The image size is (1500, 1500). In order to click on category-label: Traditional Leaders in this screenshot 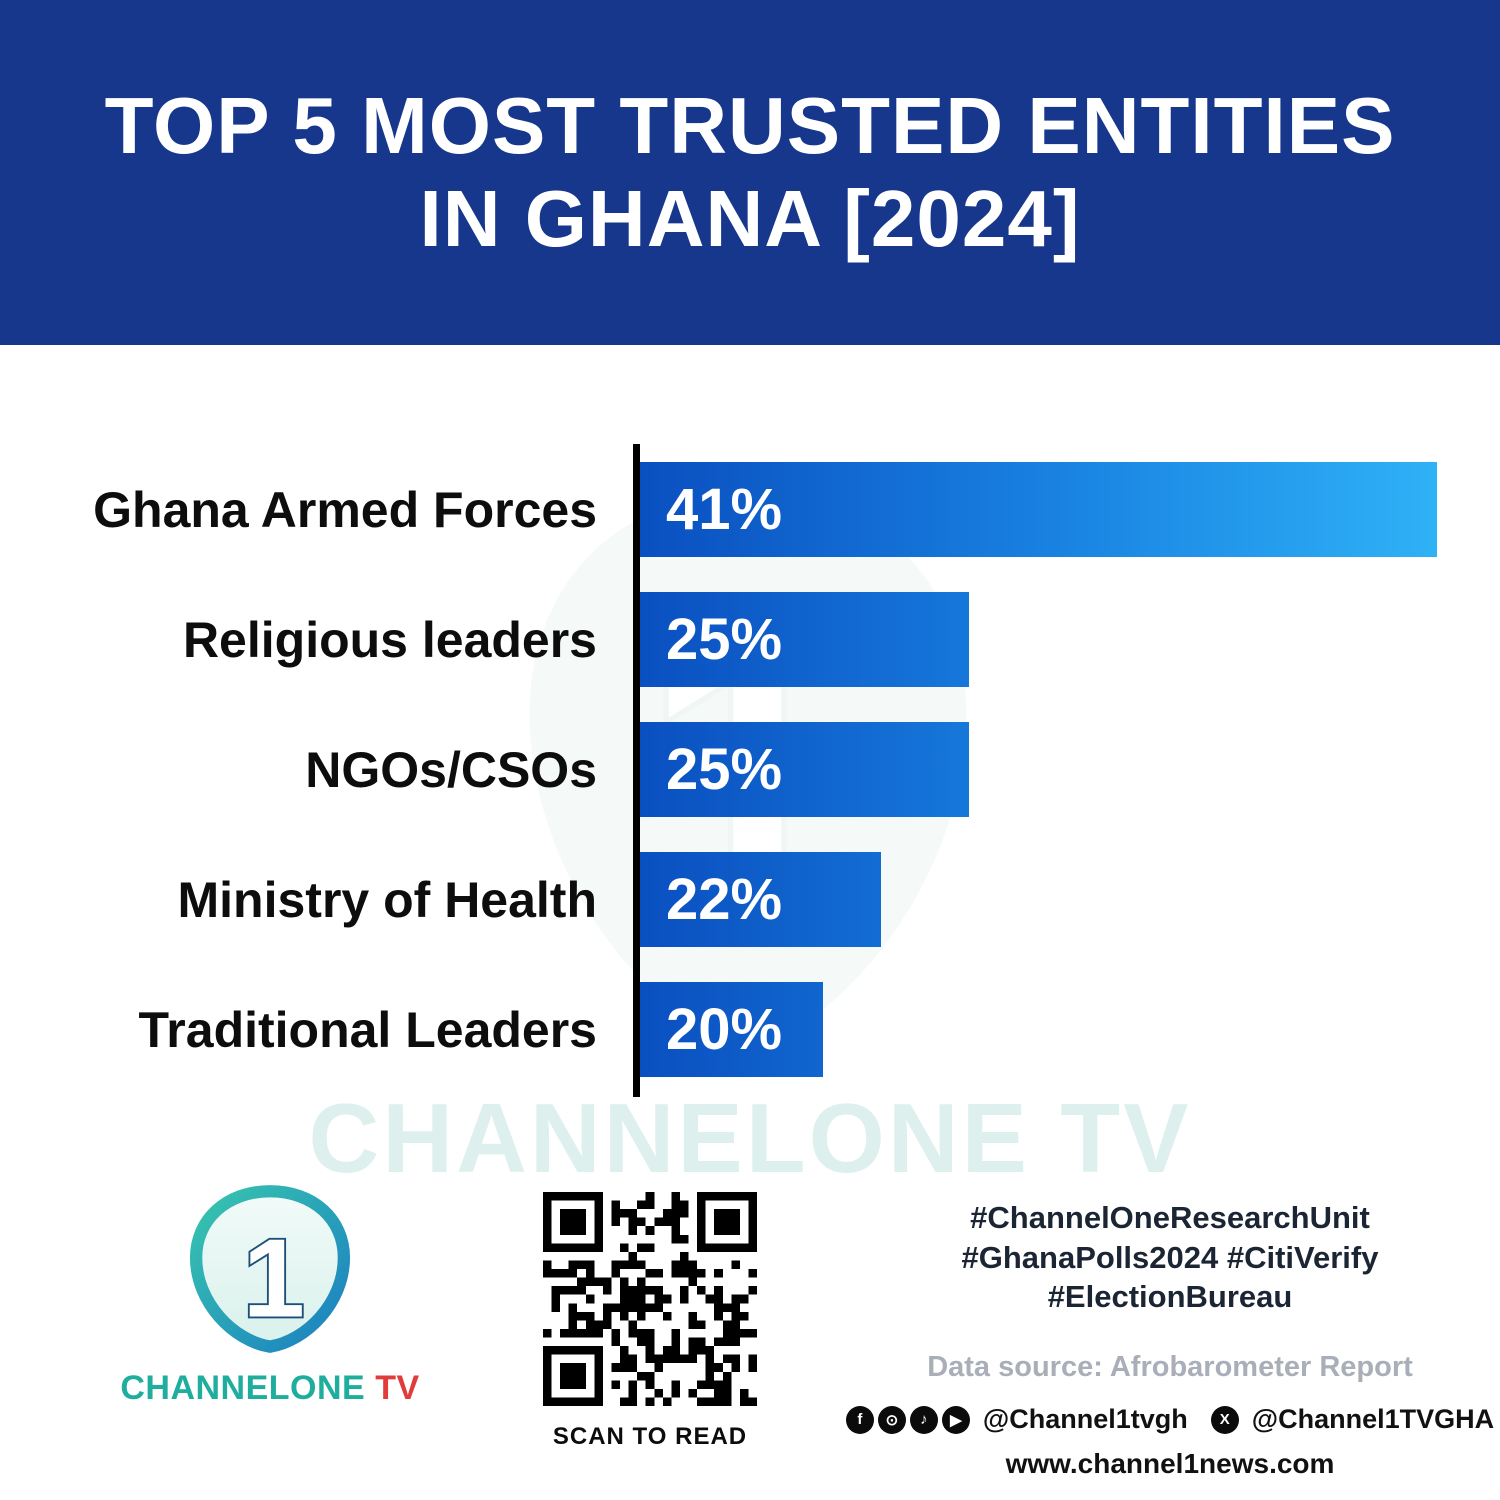, I will do `click(367, 1029)`.